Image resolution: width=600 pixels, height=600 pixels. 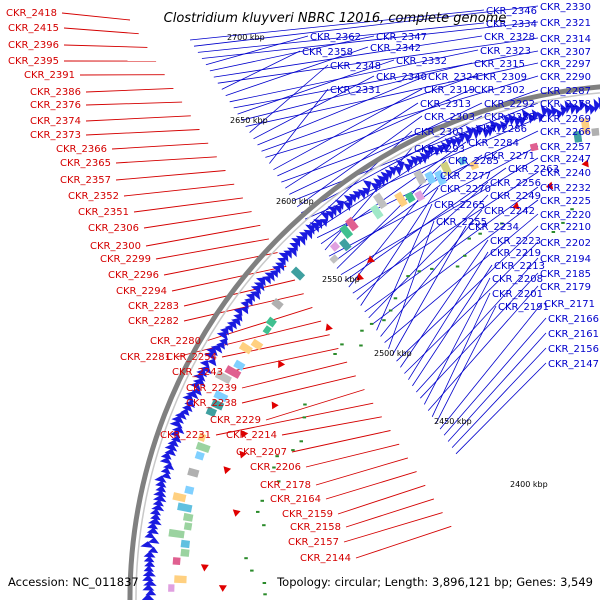 What do you see at coordinates (493, 143) in the screenshot?
I see `forward-gene-label: CKR_2284` at bounding box center [493, 143].